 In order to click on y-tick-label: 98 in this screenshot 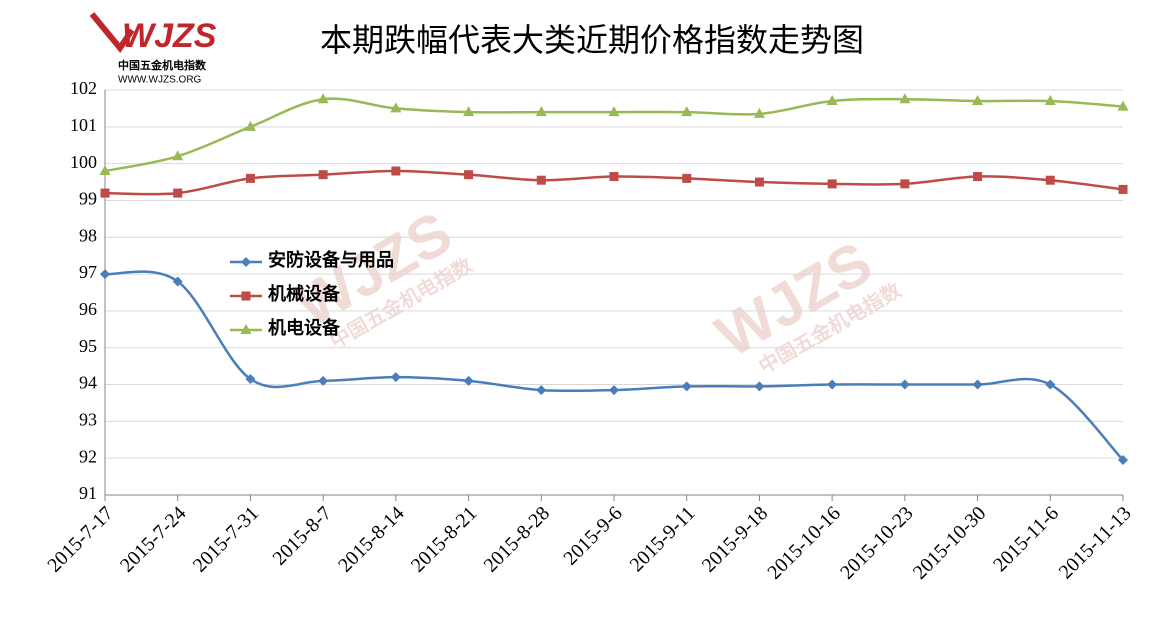, I will do `click(88, 235)`.